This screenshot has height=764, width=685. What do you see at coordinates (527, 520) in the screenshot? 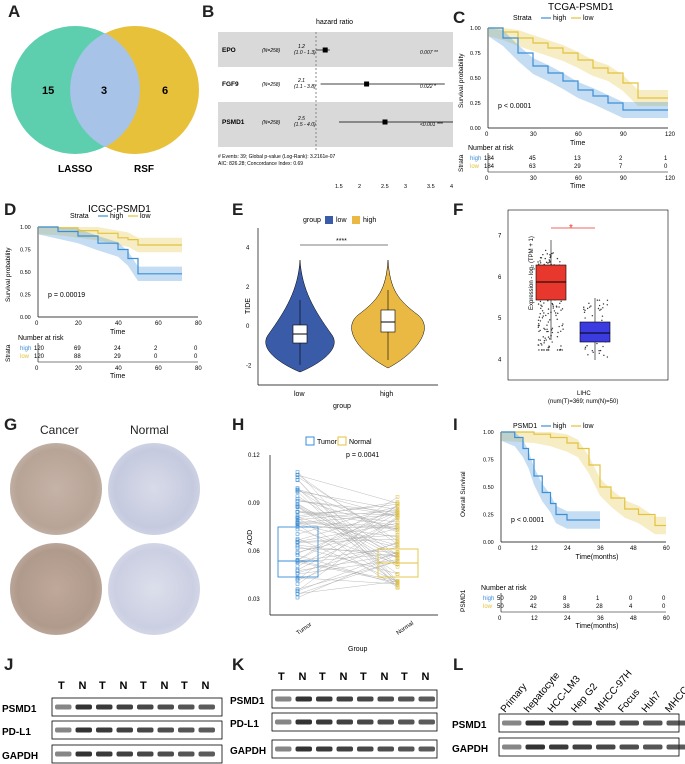
I see `km-pvalue: p < 0.0001` at bounding box center [527, 520].